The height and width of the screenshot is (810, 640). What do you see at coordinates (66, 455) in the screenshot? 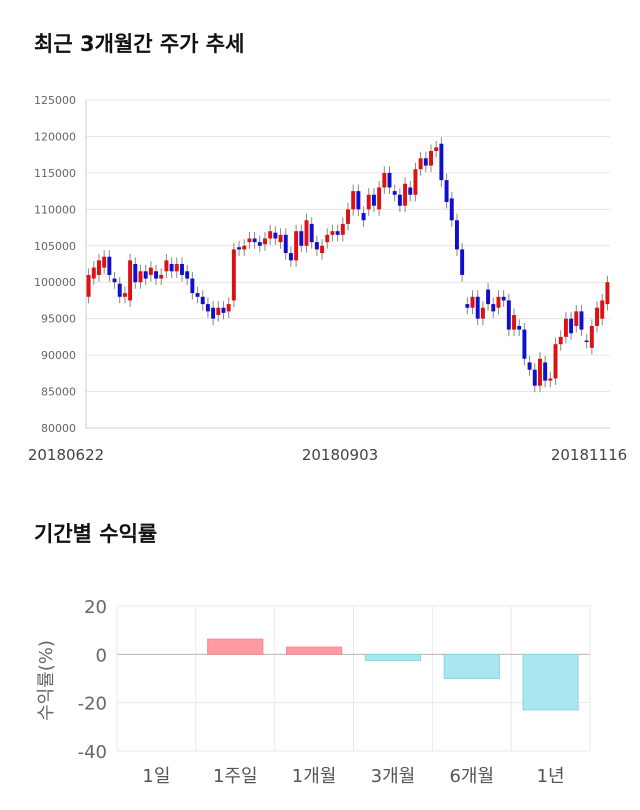
I see `x-tick-label: 20180622` at bounding box center [66, 455].